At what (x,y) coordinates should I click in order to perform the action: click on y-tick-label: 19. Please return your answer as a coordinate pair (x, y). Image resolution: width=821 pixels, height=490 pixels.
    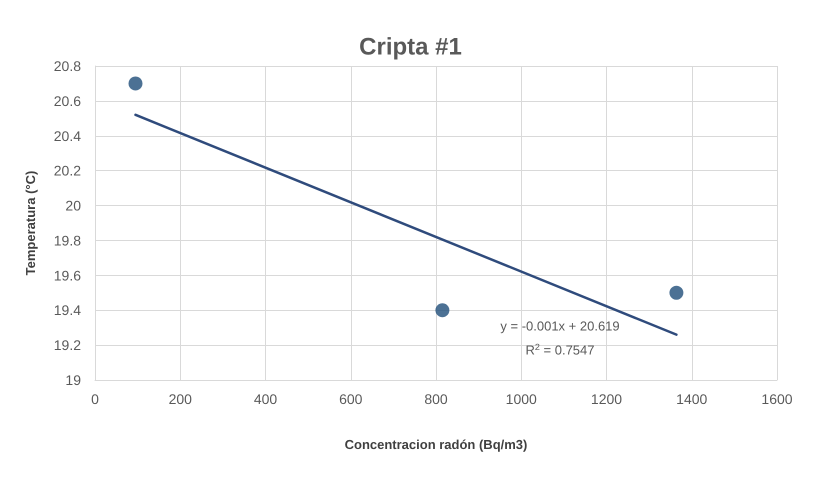
    Looking at the image, I should click on (73, 380).